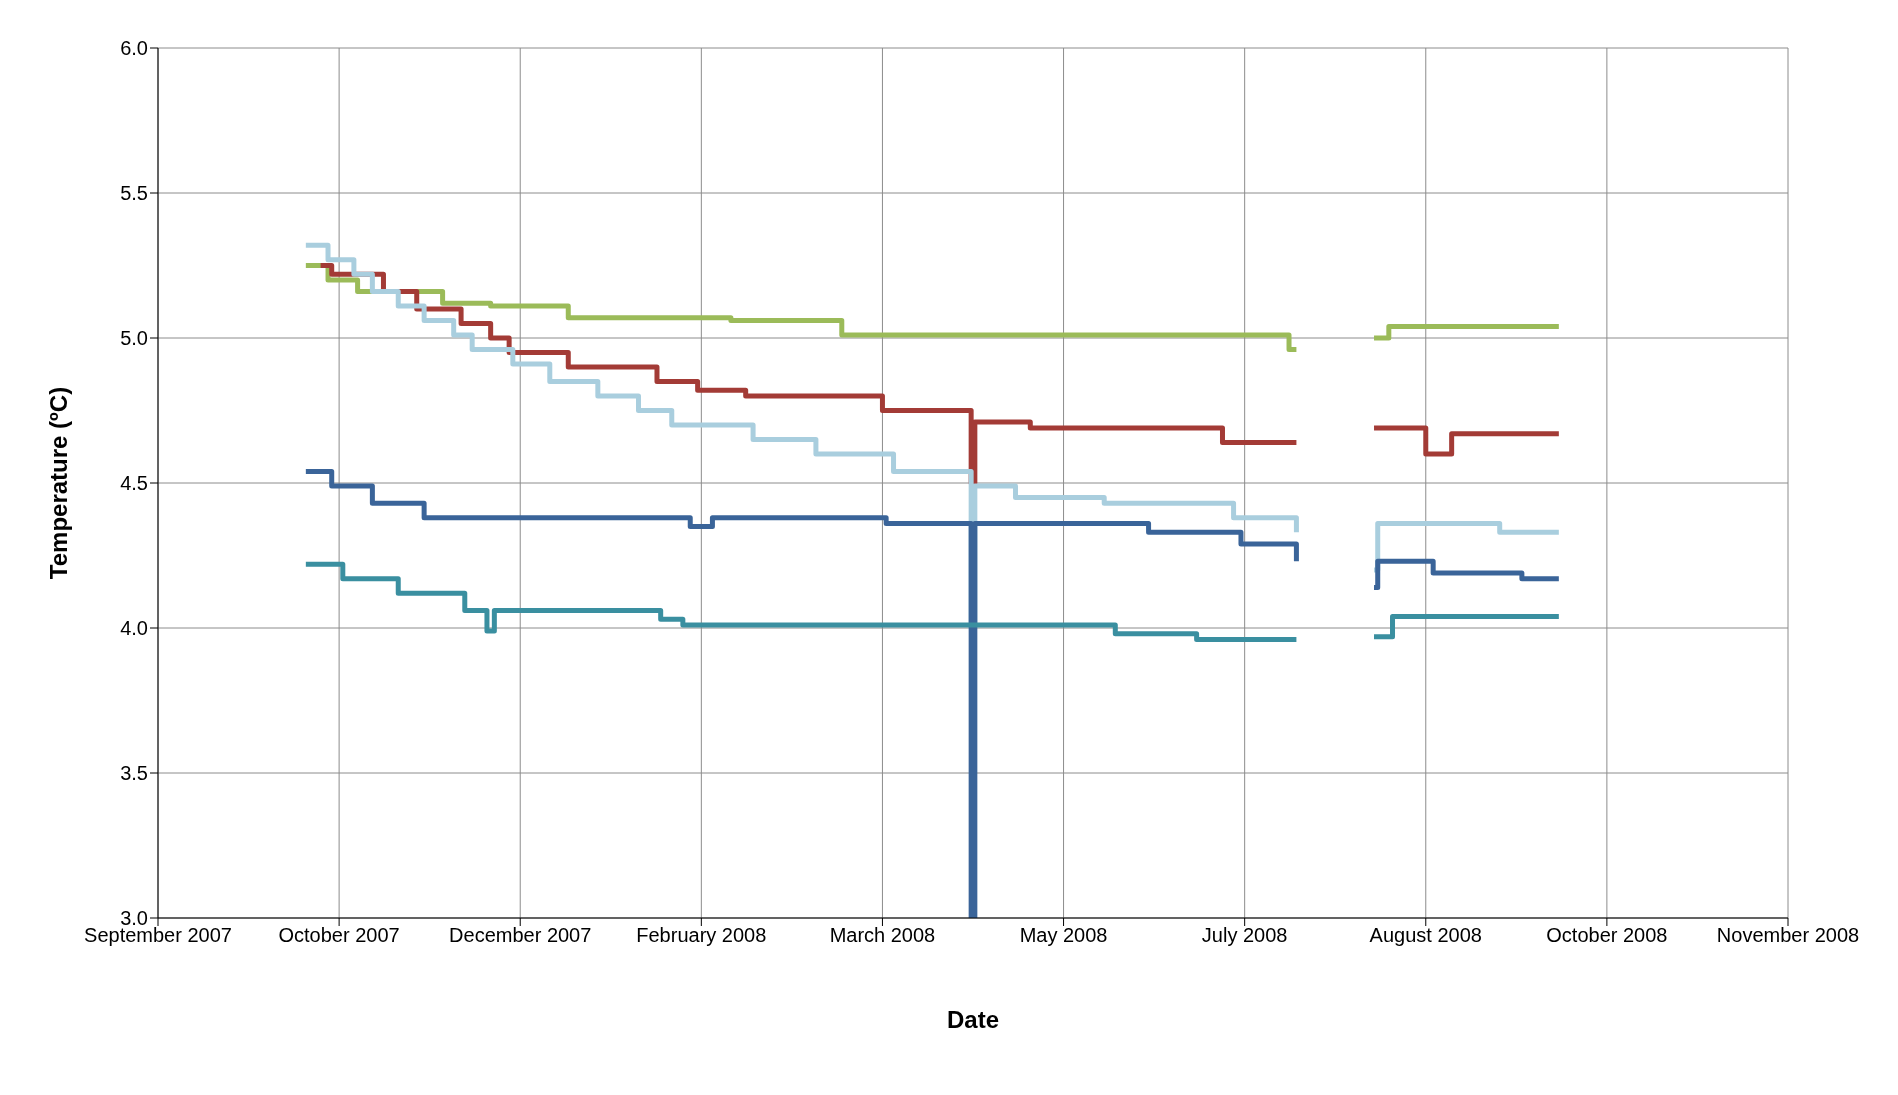  What do you see at coordinates (520, 935) in the screenshot?
I see `x-tick-label: December 2007` at bounding box center [520, 935].